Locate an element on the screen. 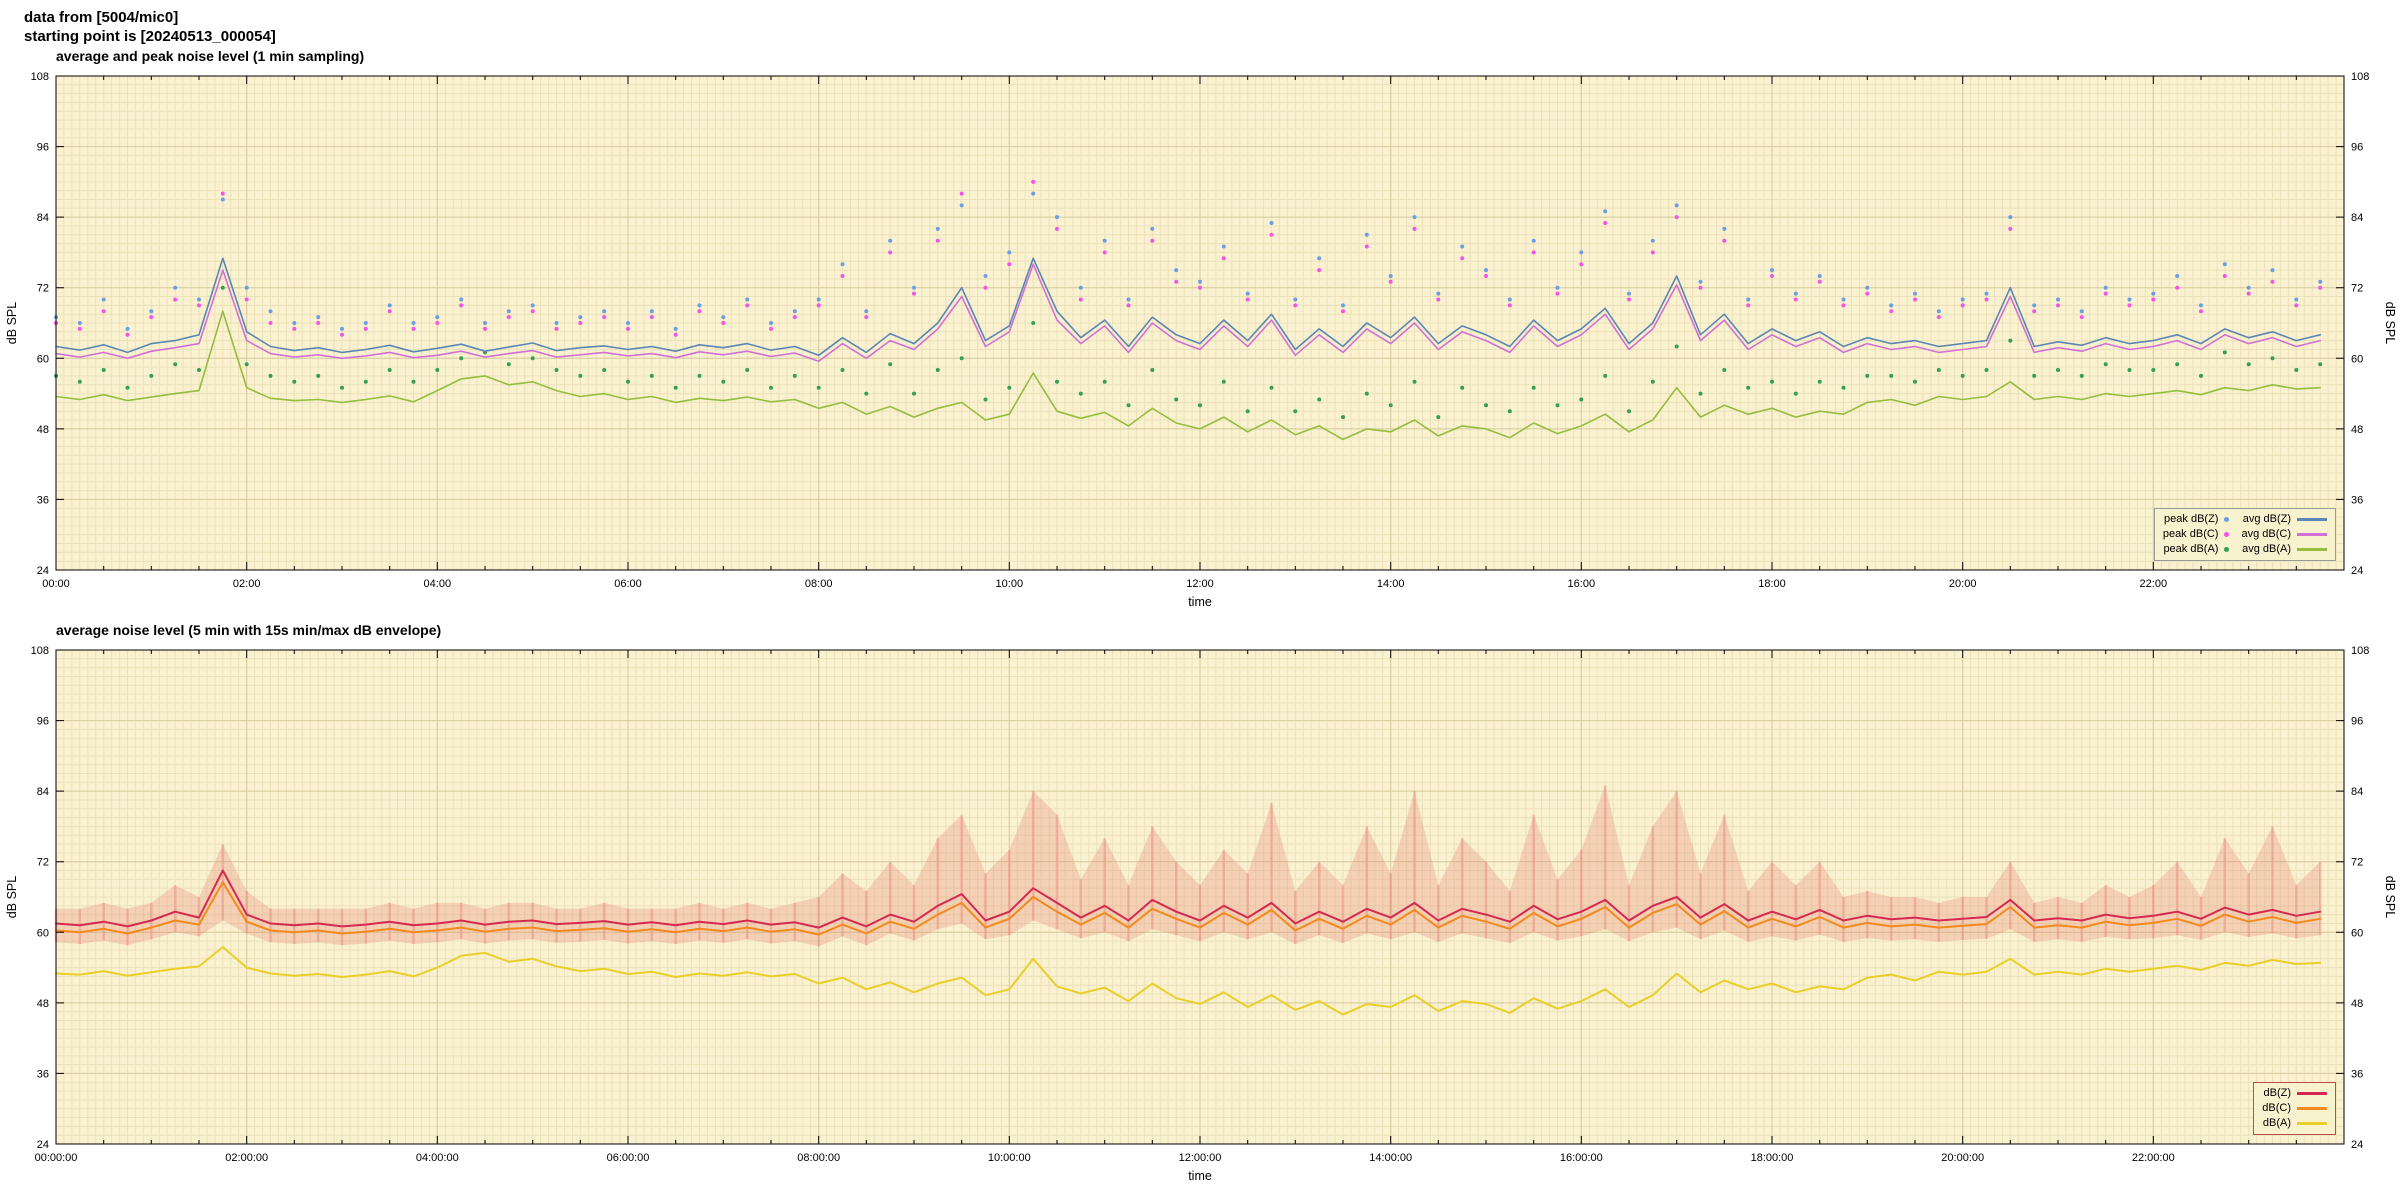 The height and width of the screenshot is (1200, 2400). x-tick-label: 06:00 is located at coordinates (628, 584).